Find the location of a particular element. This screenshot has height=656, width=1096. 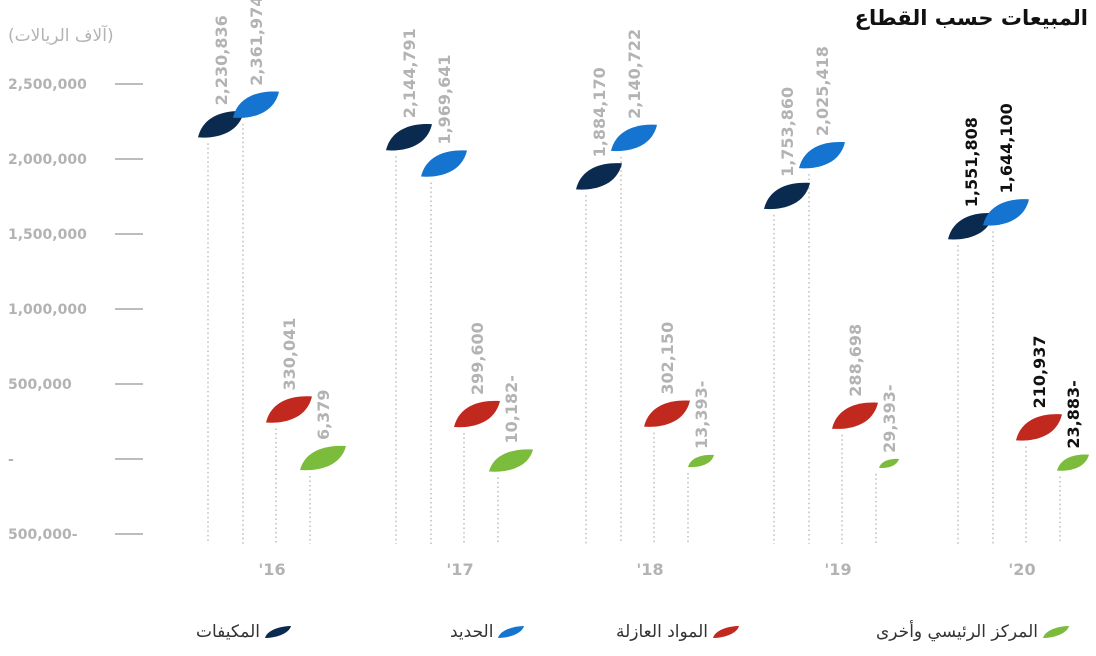

legend-item-hq-other: المركز الرئيسي وأخرى is located at coordinates (973, 632).